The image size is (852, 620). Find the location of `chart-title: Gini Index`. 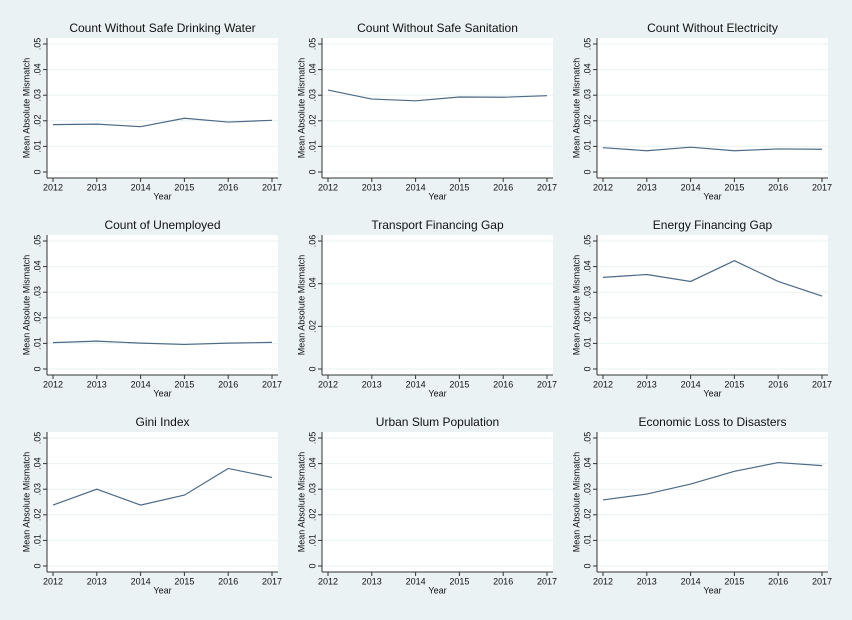

chart-title: Gini Index is located at coordinates (162, 422).